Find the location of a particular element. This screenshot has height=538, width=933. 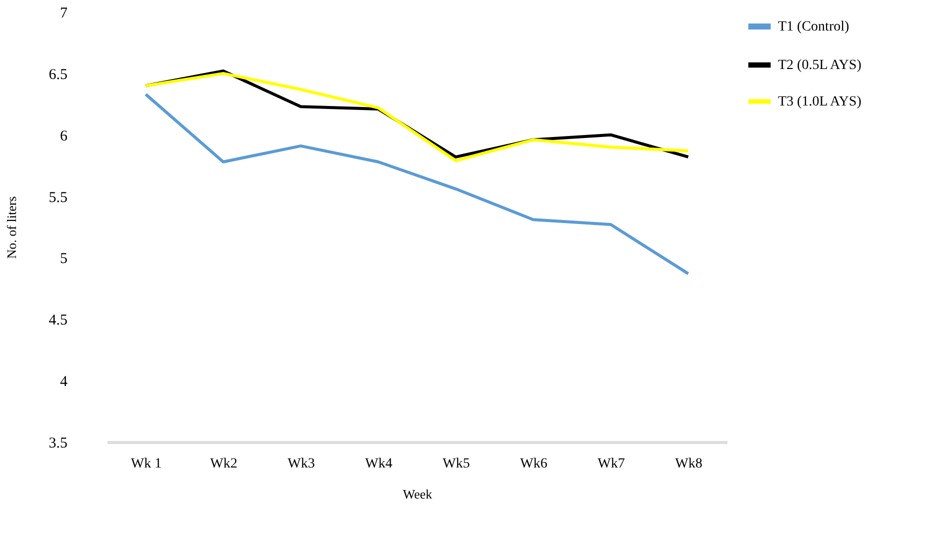

x-tick-label: Wk4 is located at coordinates (378, 464).